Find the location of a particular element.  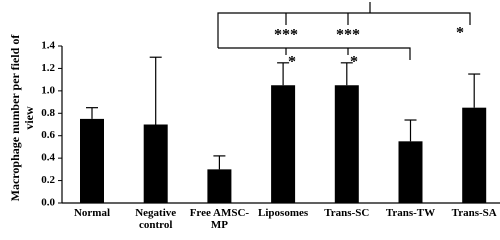

y-tick-label: 0.6 is located at coordinates (48, 135).